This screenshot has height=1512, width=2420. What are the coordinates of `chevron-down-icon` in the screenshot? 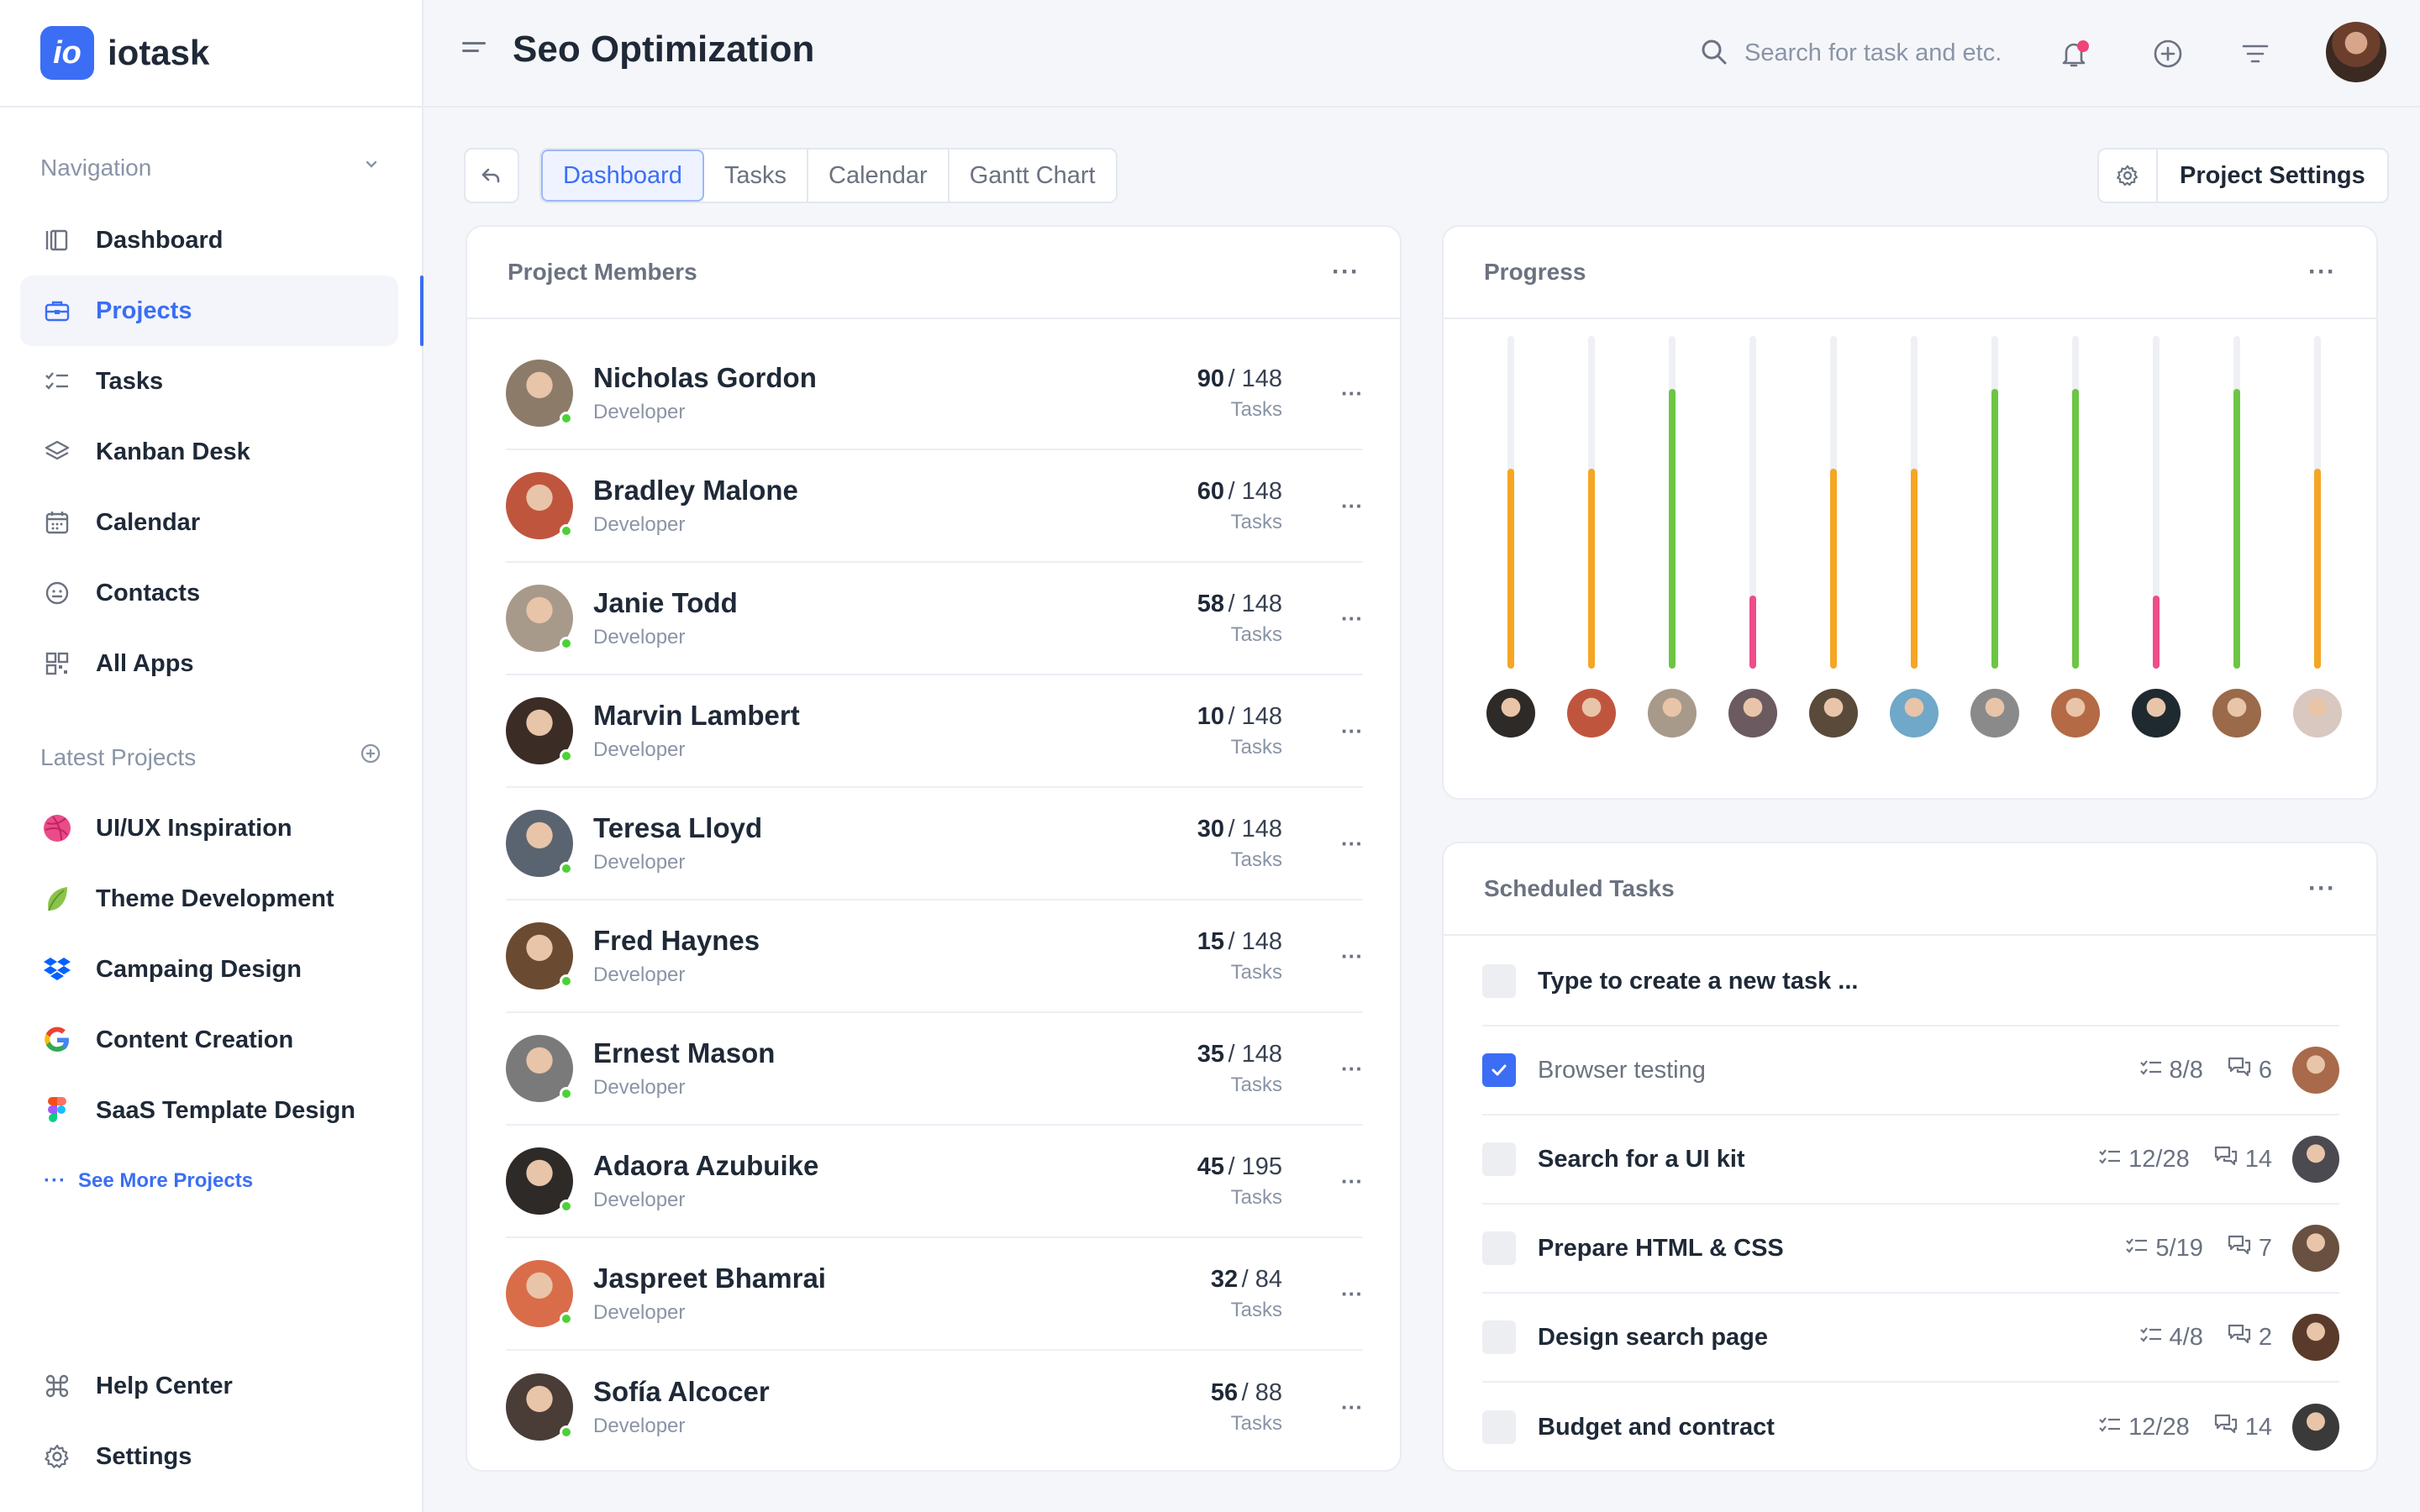 It's located at (371, 167).